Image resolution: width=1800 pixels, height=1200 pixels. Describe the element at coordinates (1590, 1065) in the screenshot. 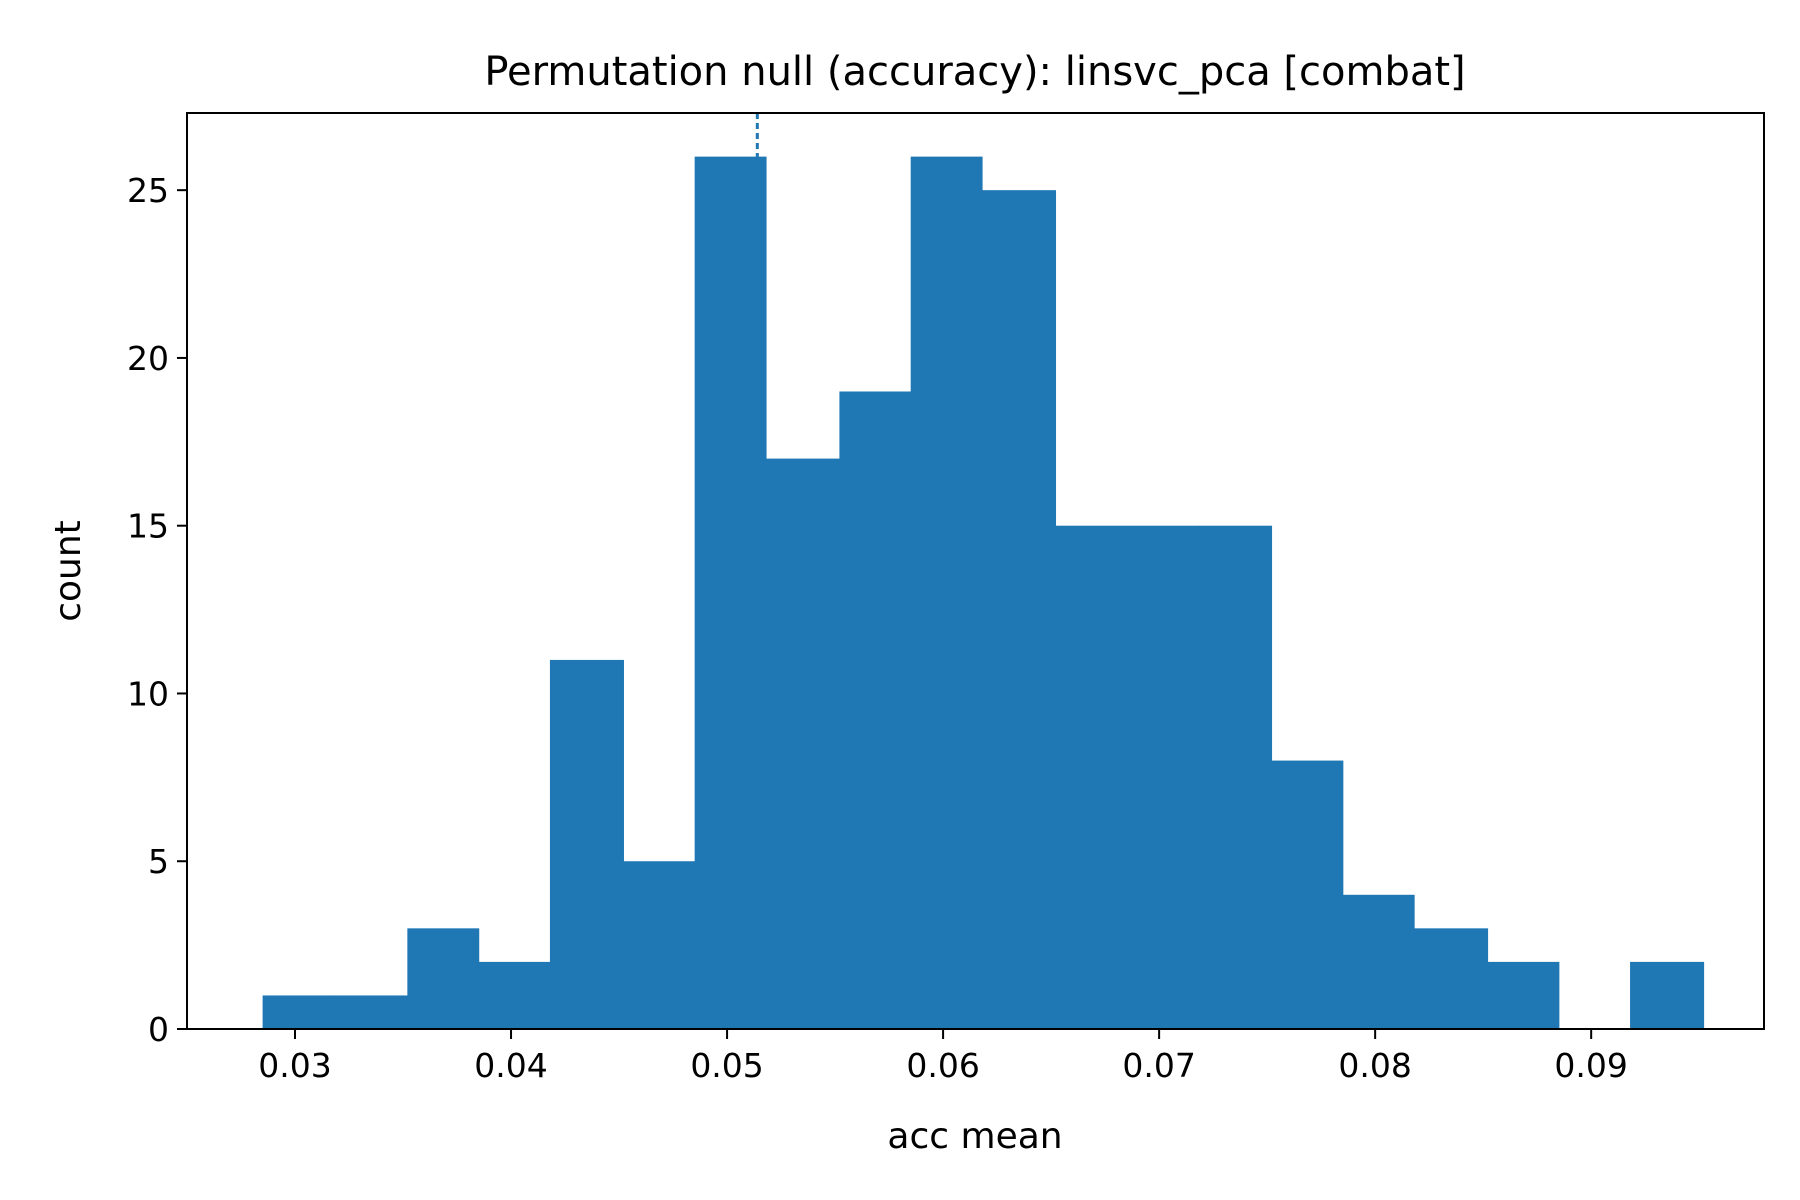

I see `x-tick-label: 0.09` at that location.